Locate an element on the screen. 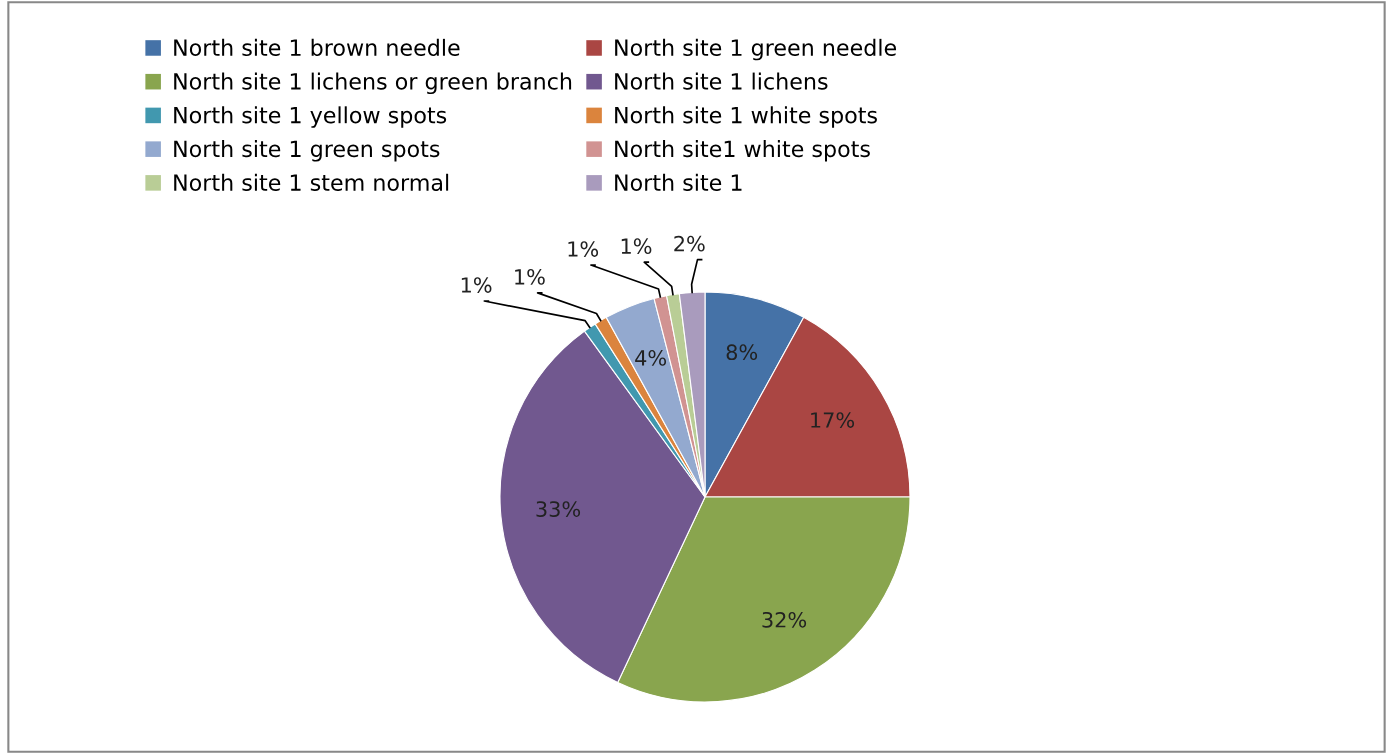 This screenshot has height=754, width=1393. legend-label: North site1 white spots is located at coordinates (742, 151).